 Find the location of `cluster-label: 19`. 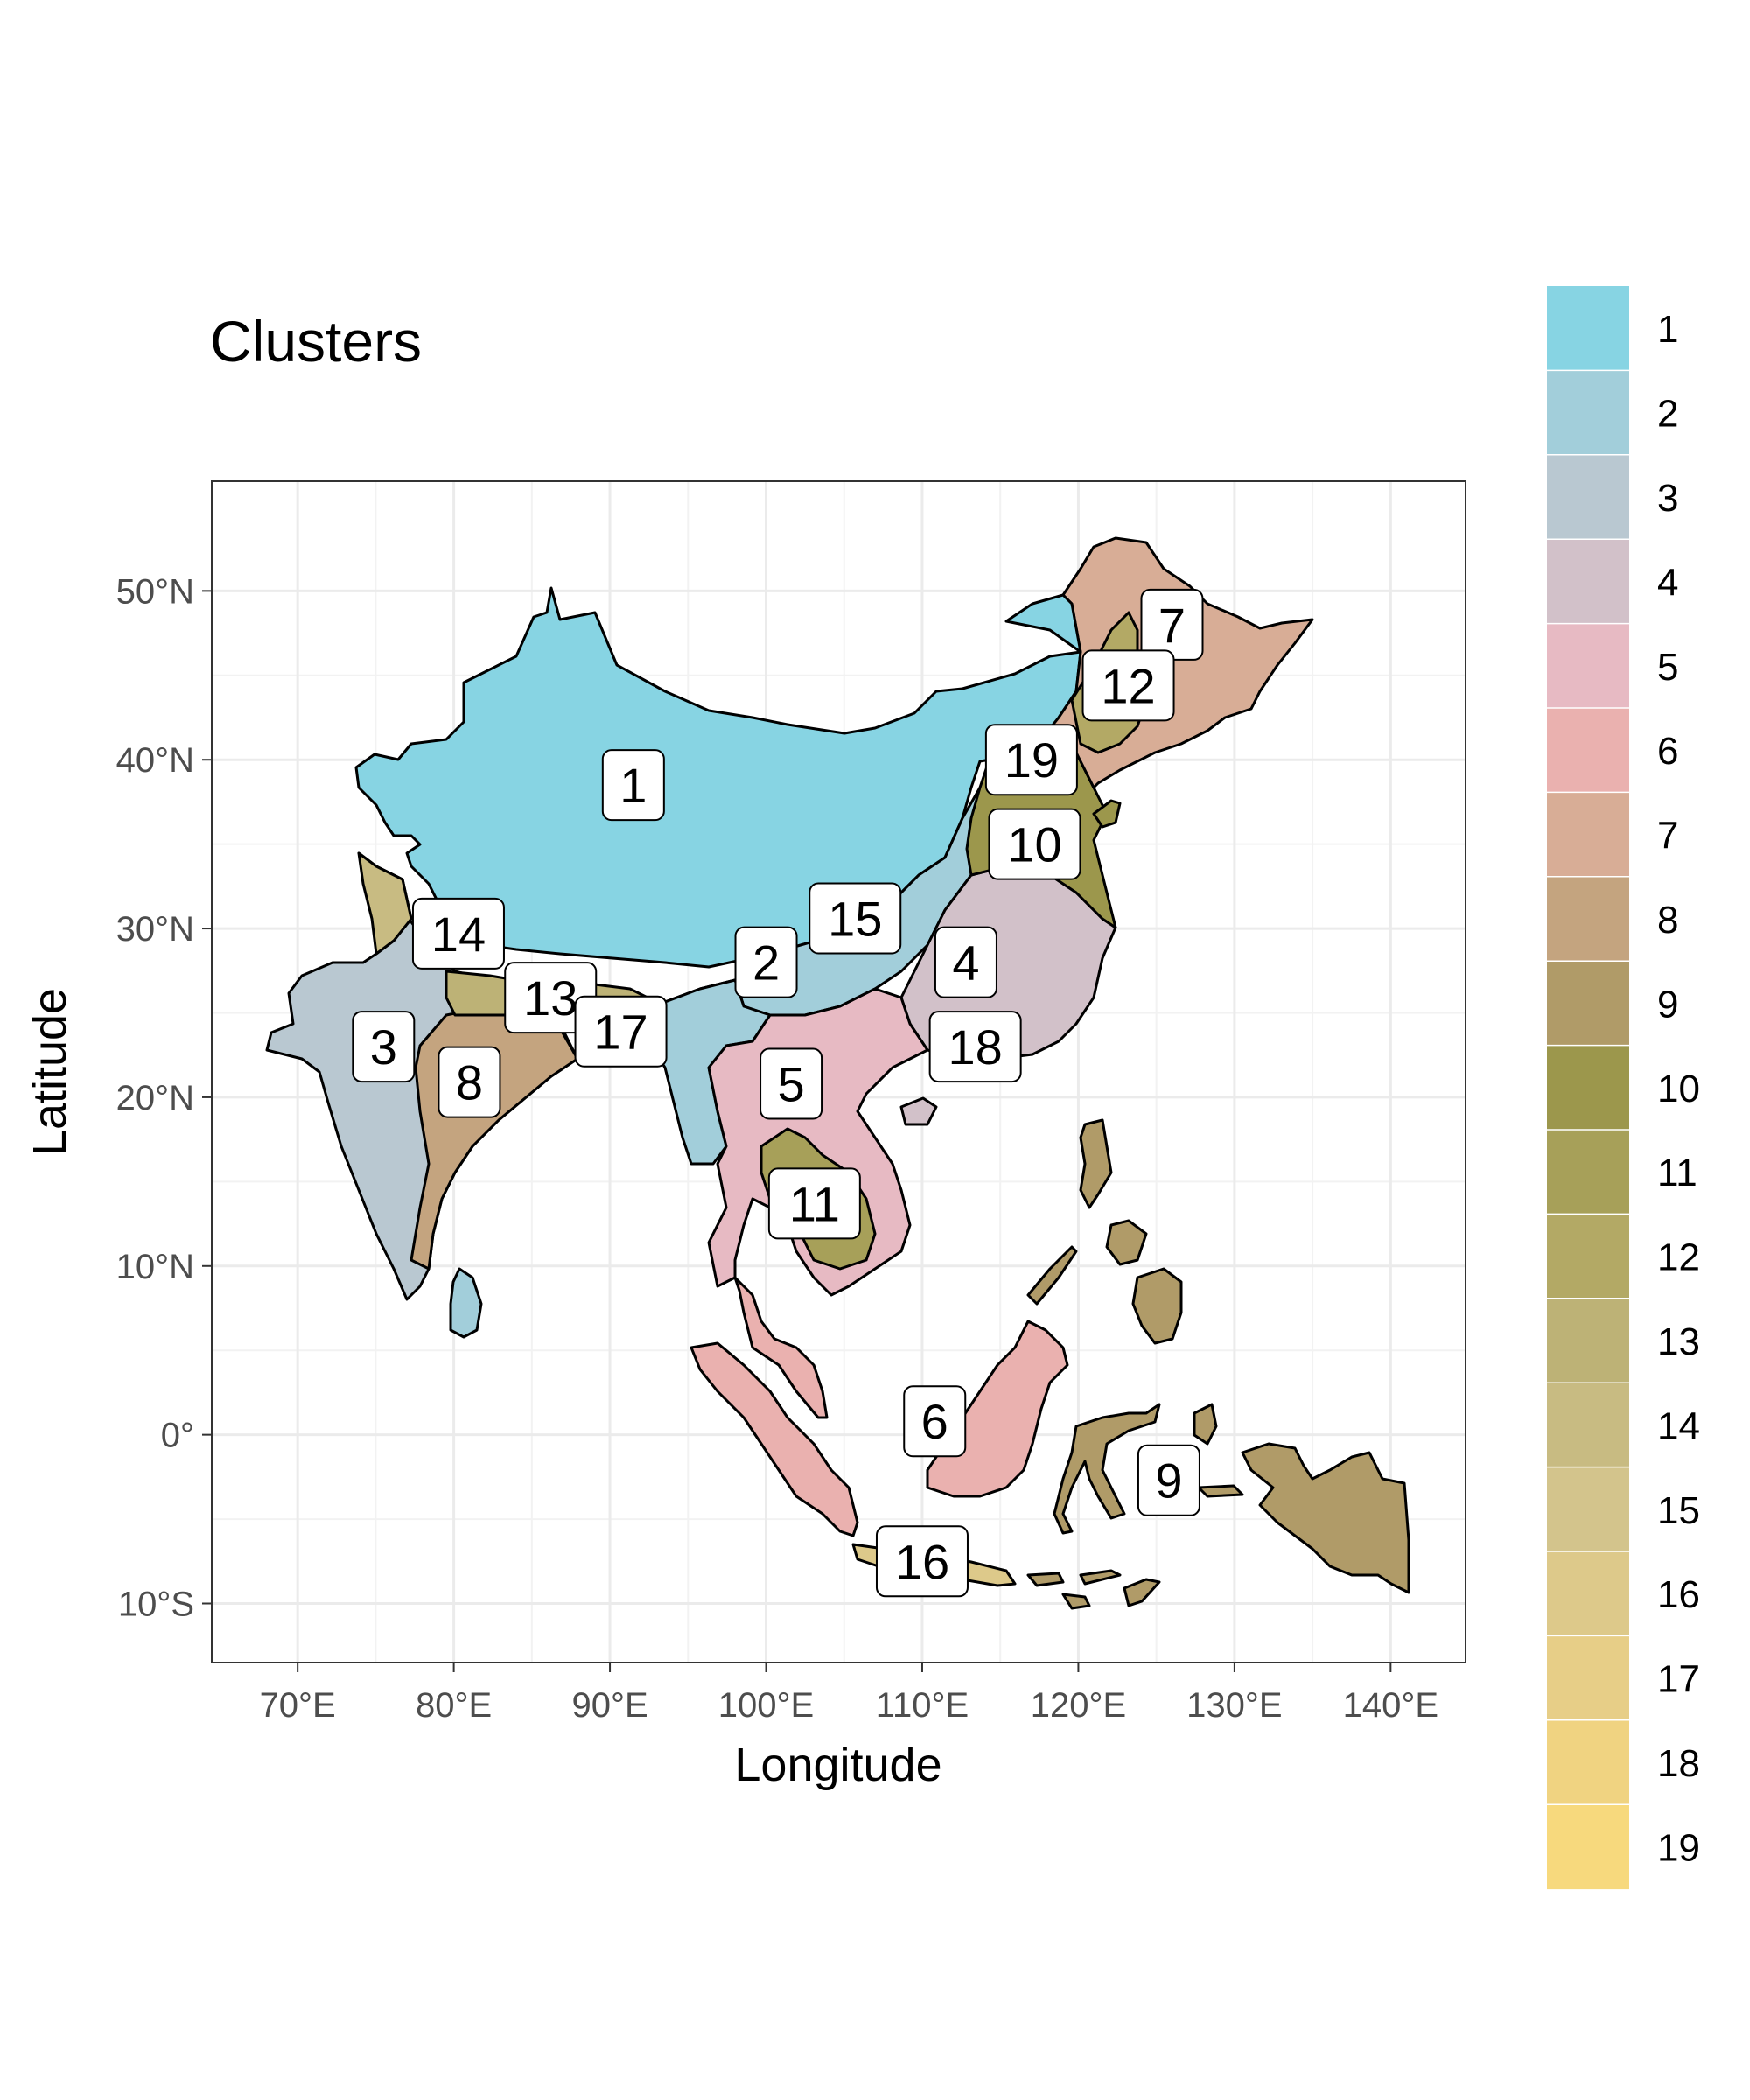

cluster-label: 19 is located at coordinates (1031, 760).